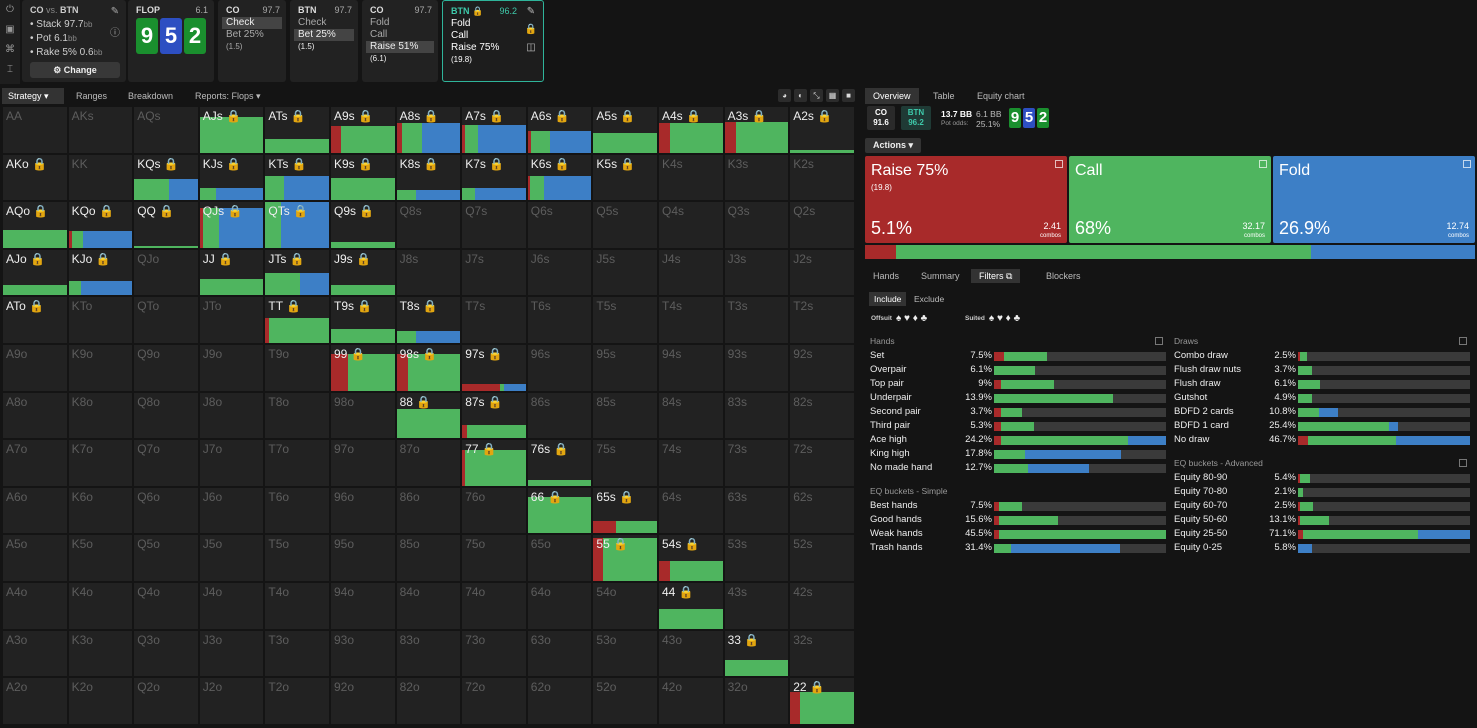 This screenshot has height=728, width=1477. What do you see at coordinates (100, 415) in the screenshot?
I see `hand-cell-K8o: K8o` at bounding box center [100, 415].